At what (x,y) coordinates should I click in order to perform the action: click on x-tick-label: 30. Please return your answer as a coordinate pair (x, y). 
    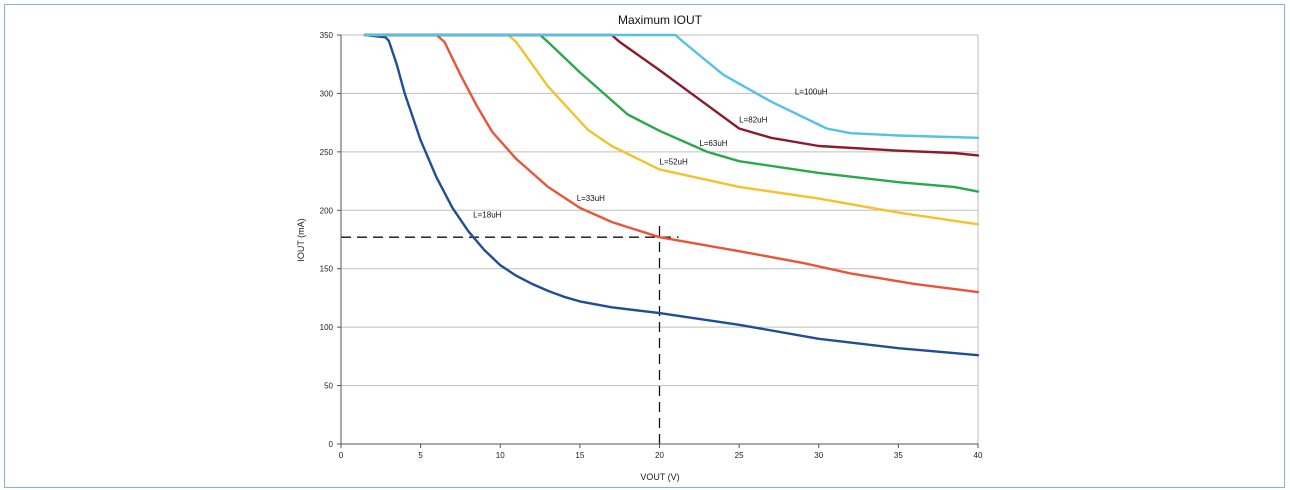
    Looking at the image, I should click on (818, 455).